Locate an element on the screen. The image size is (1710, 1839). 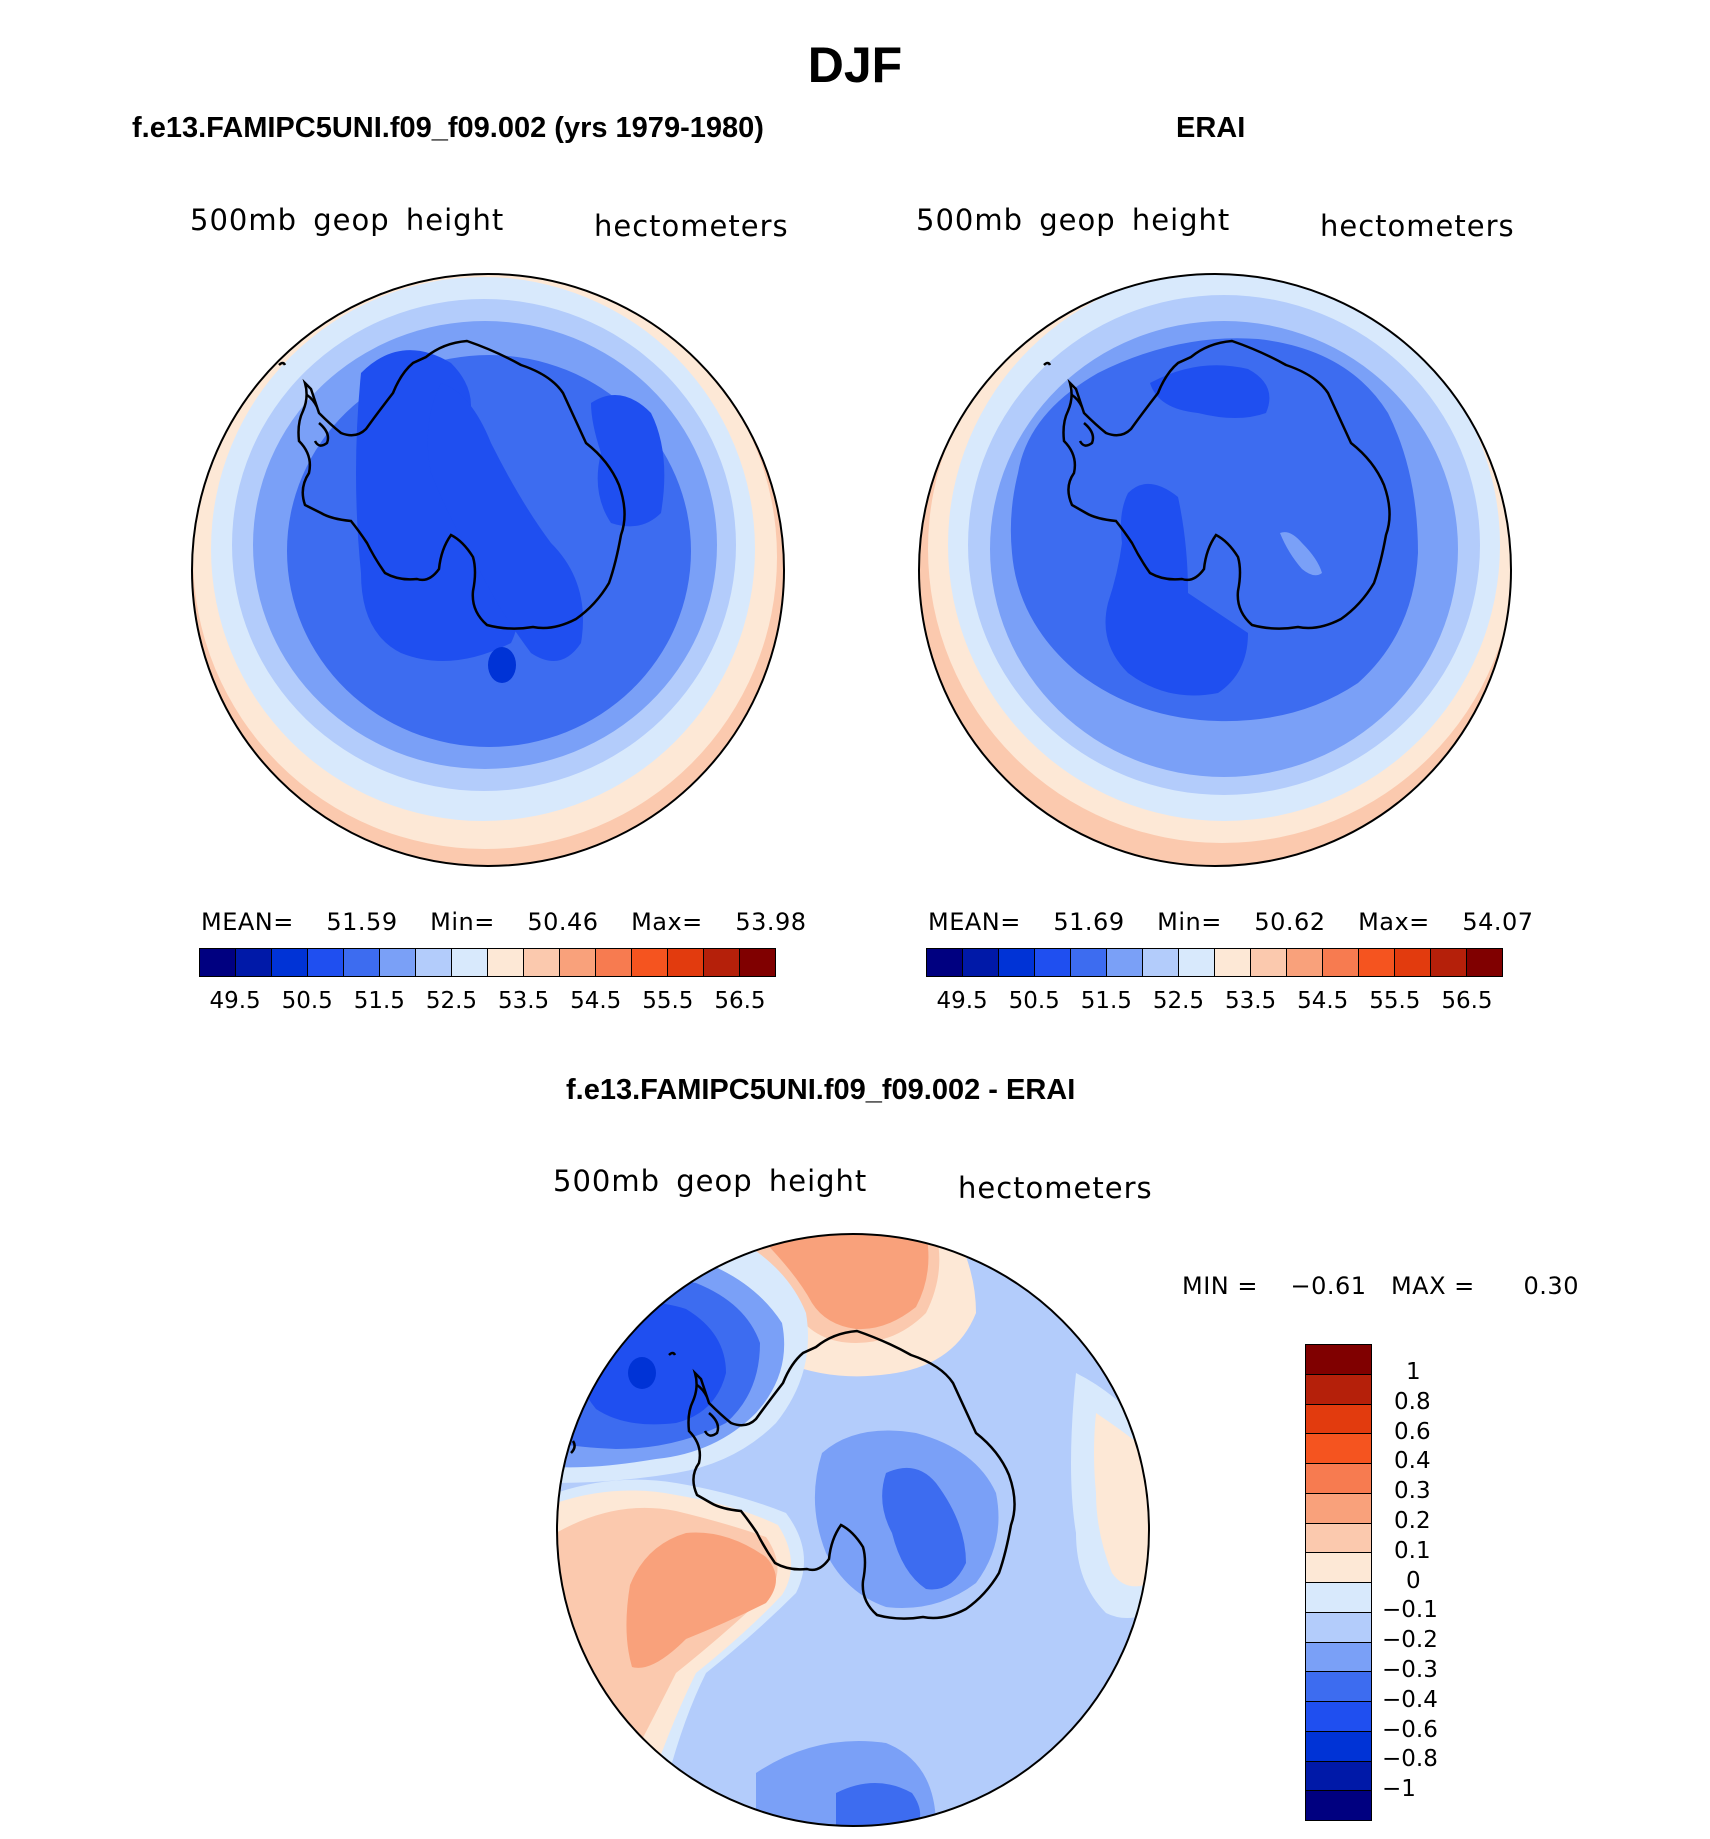
diff-max-value: 0.30 is located at coordinates (1551, 1286).